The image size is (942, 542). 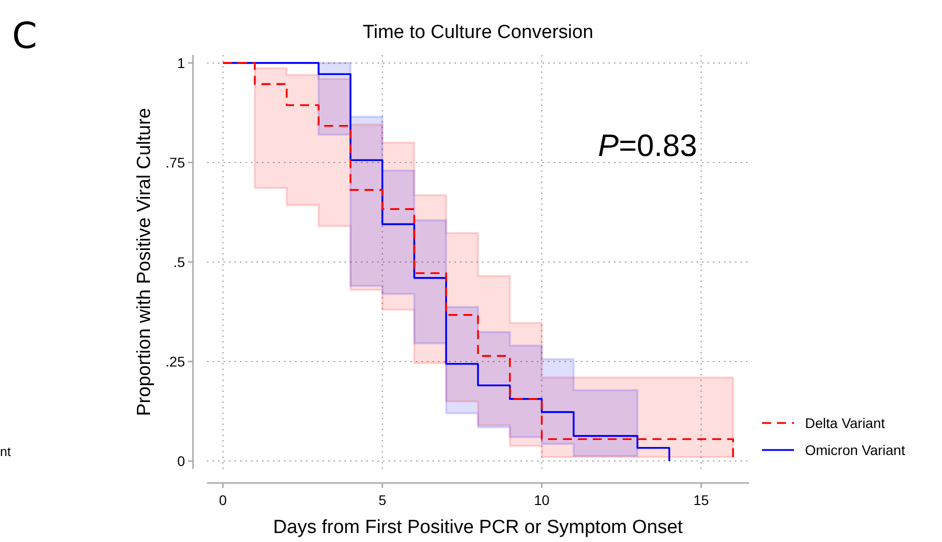 What do you see at coordinates (478, 32) in the screenshot?
I see `chart-title: Time to Culture Conversion` at bounding box center [478, 32].